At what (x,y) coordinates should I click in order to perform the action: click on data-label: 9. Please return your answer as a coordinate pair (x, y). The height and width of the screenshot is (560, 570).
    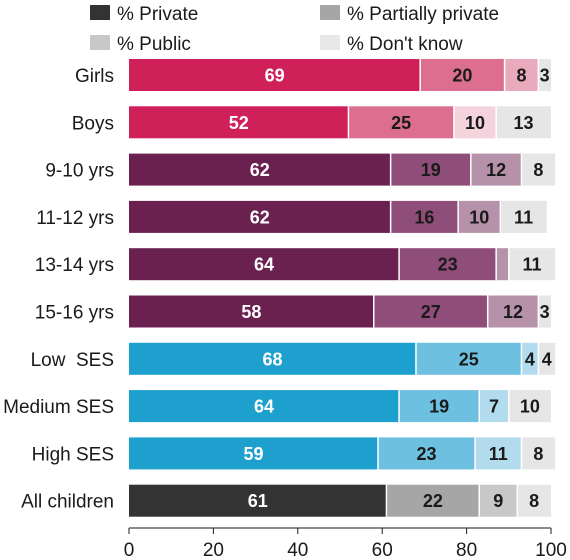
    Looking at the image, I should click on (498, 501).